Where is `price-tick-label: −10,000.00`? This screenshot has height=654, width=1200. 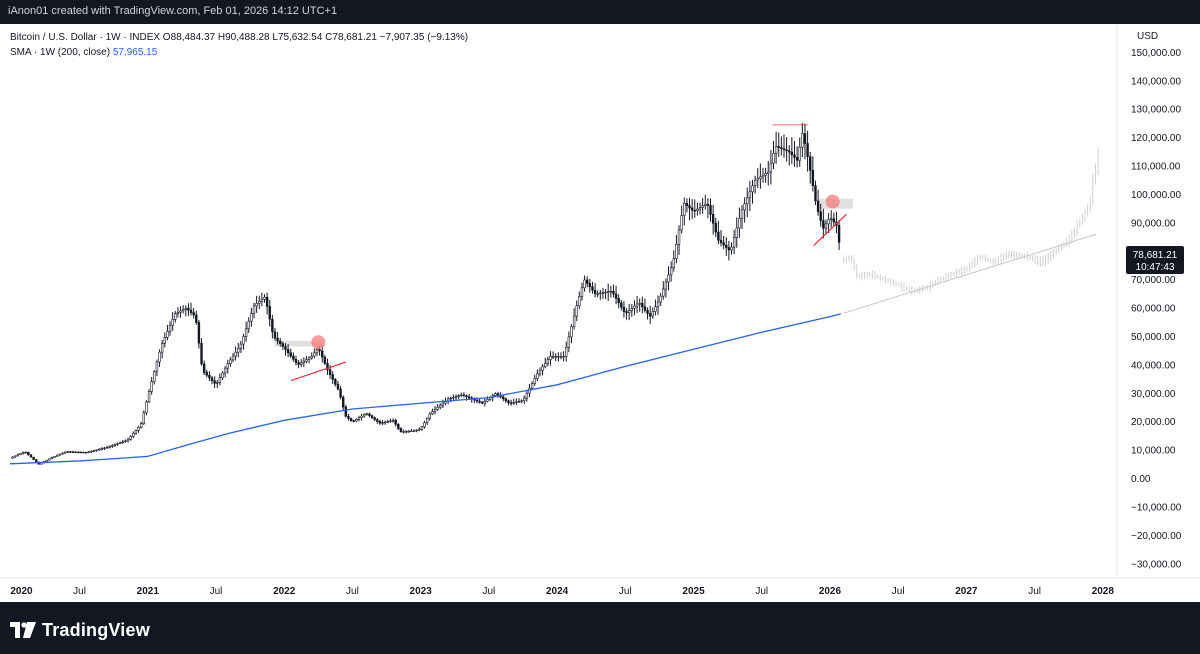 price-tick-label: −10,000.00 is located at coordinates (1156, 507).